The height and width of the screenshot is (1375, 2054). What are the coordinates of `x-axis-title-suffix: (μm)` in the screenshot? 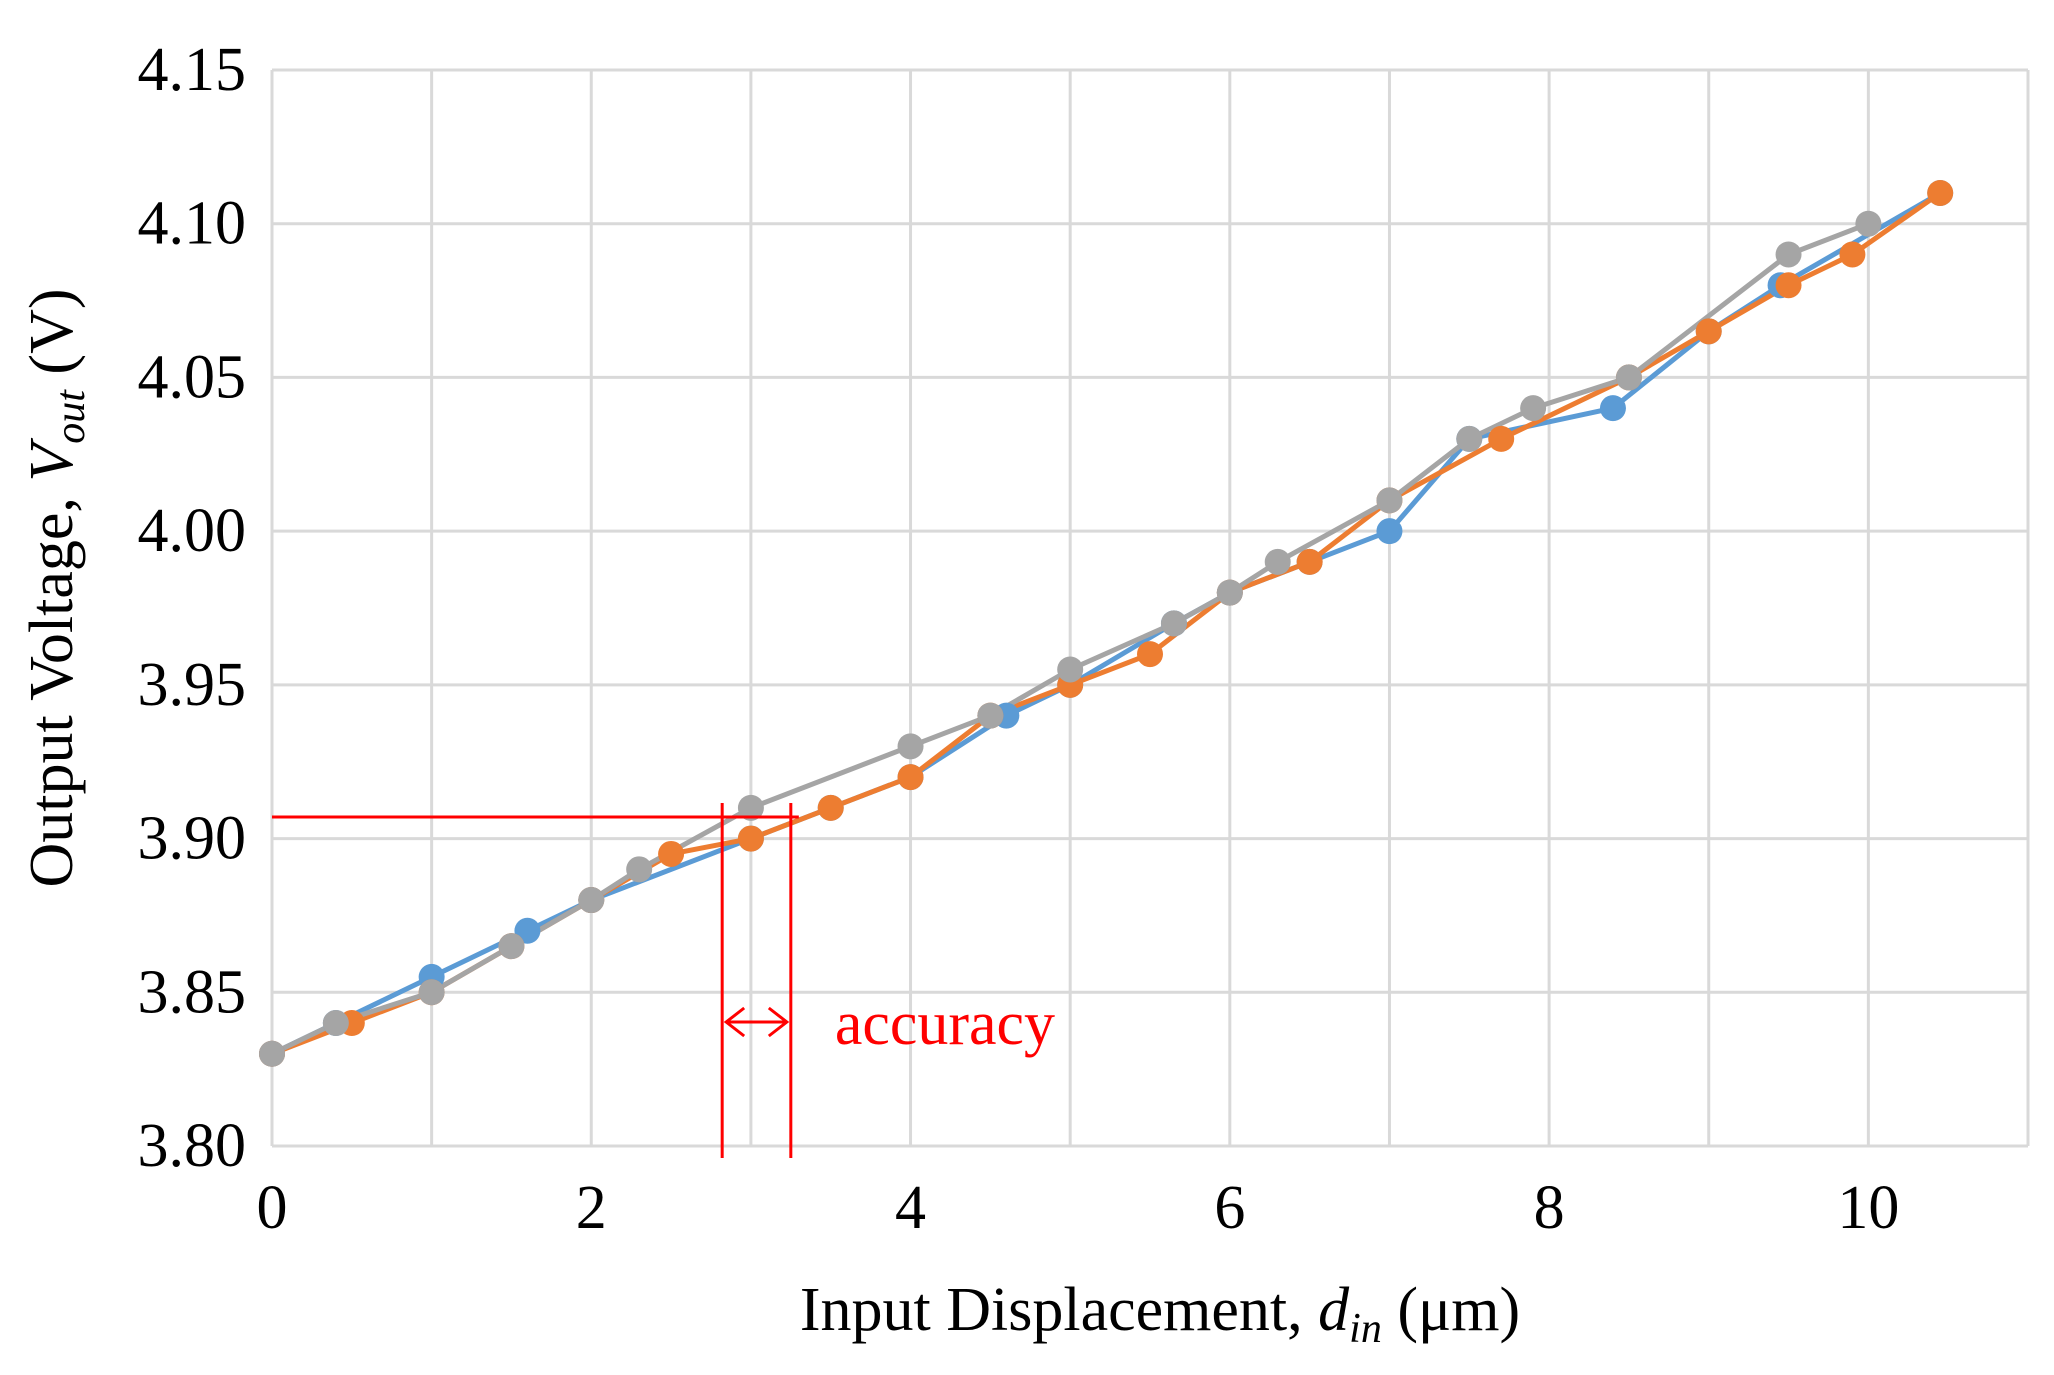 It's located at (1451, 1310).